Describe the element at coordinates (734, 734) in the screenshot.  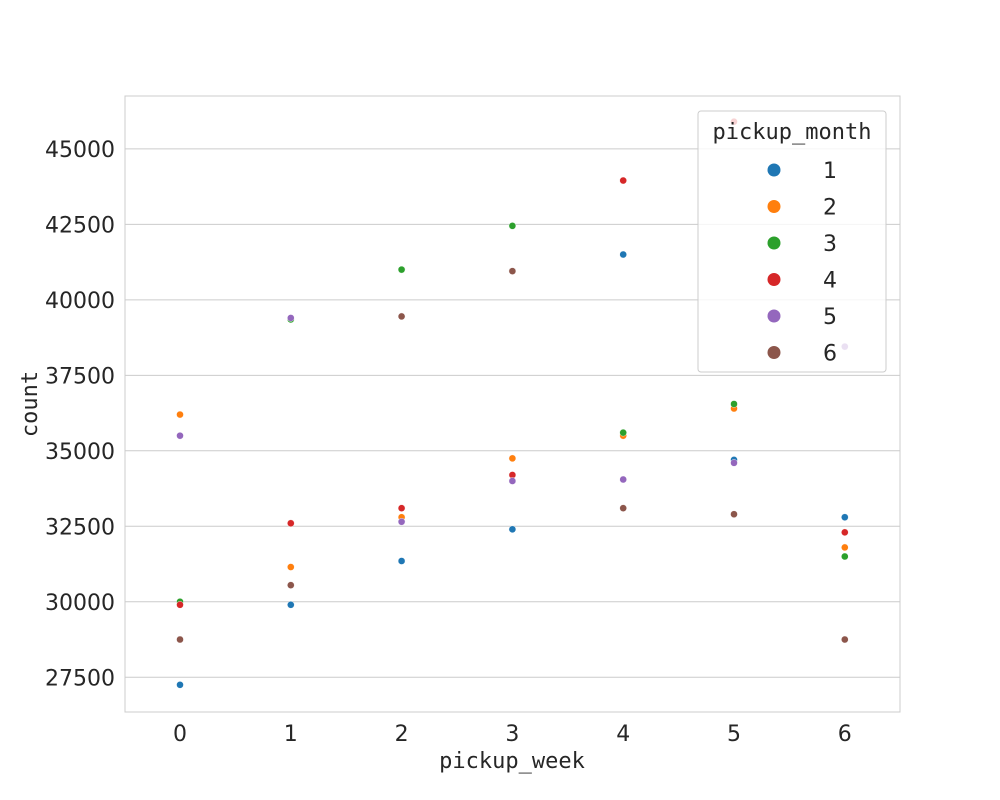
I see `x-tick-label: 5` at that location.